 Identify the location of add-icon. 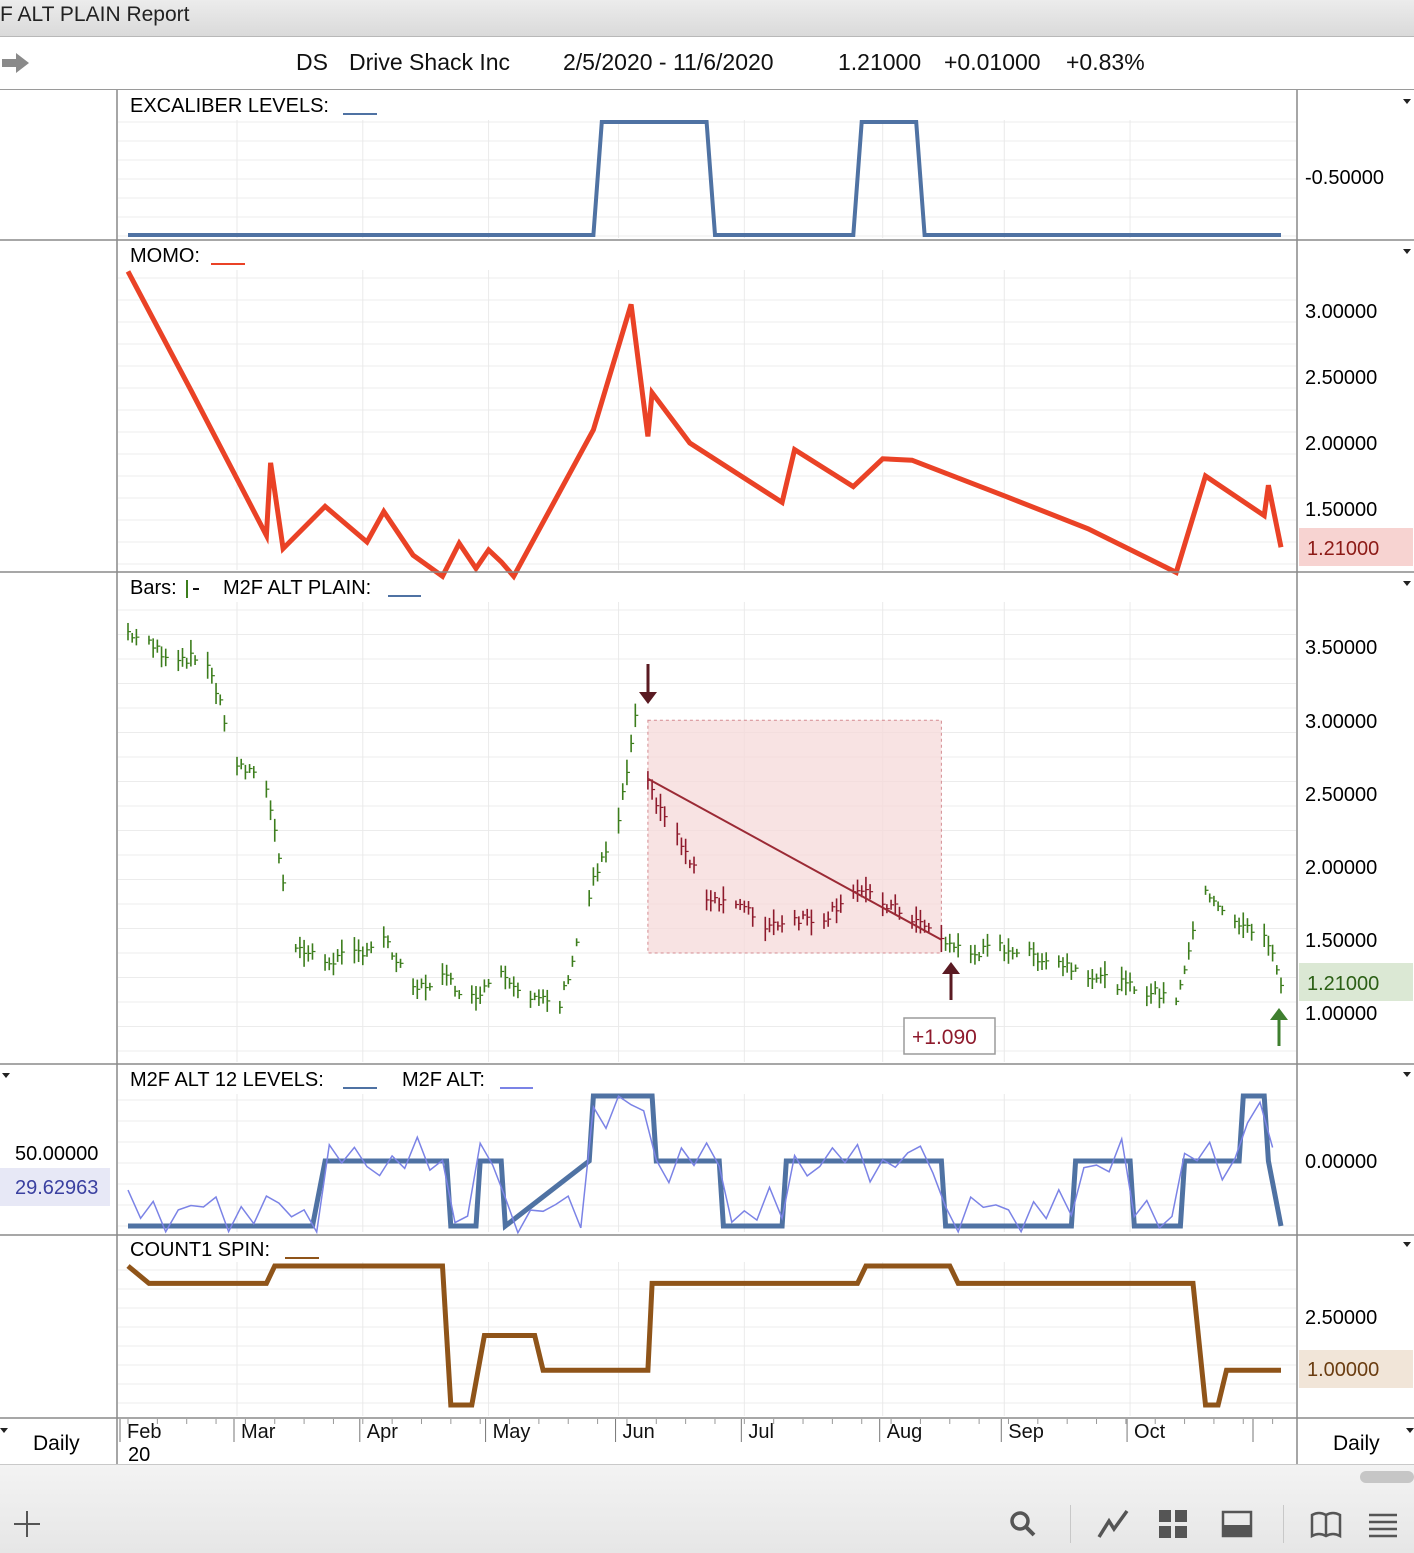
(27, 1524).